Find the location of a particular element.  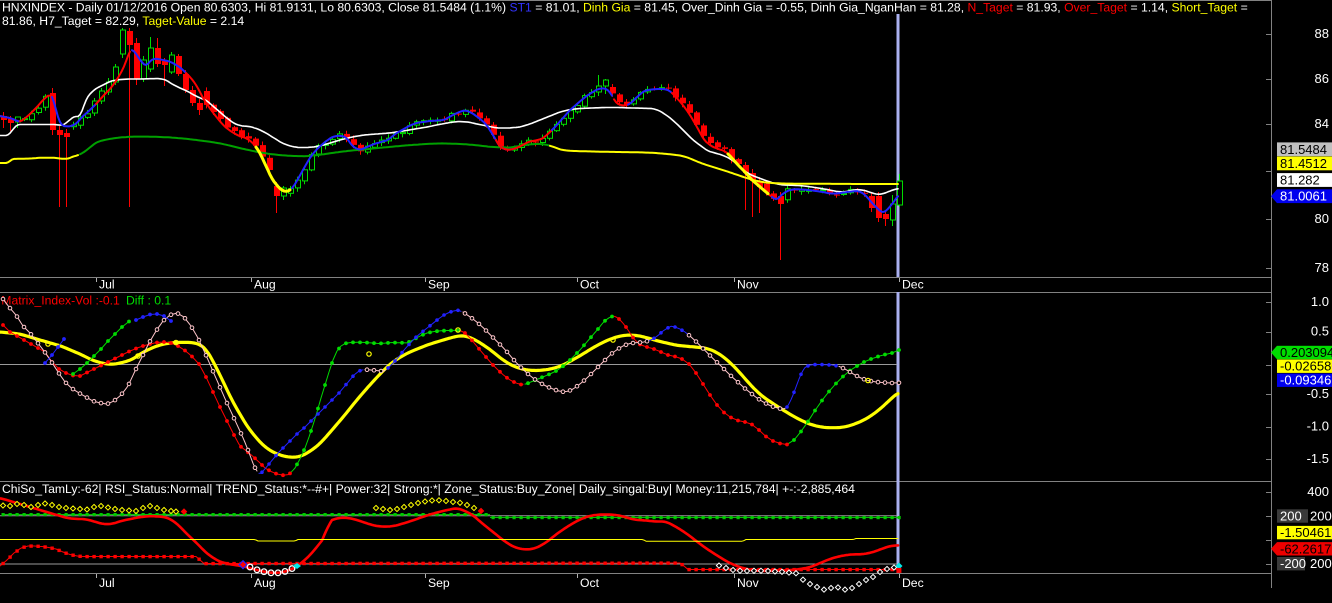

svg-text: -0.026580 is located at coordinates (1306, 366).